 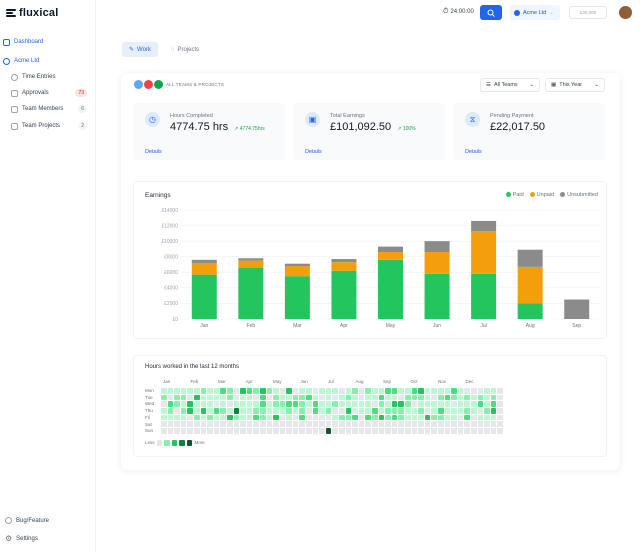 I want to click on bar-paid-jul, so click(x=484, y=296).